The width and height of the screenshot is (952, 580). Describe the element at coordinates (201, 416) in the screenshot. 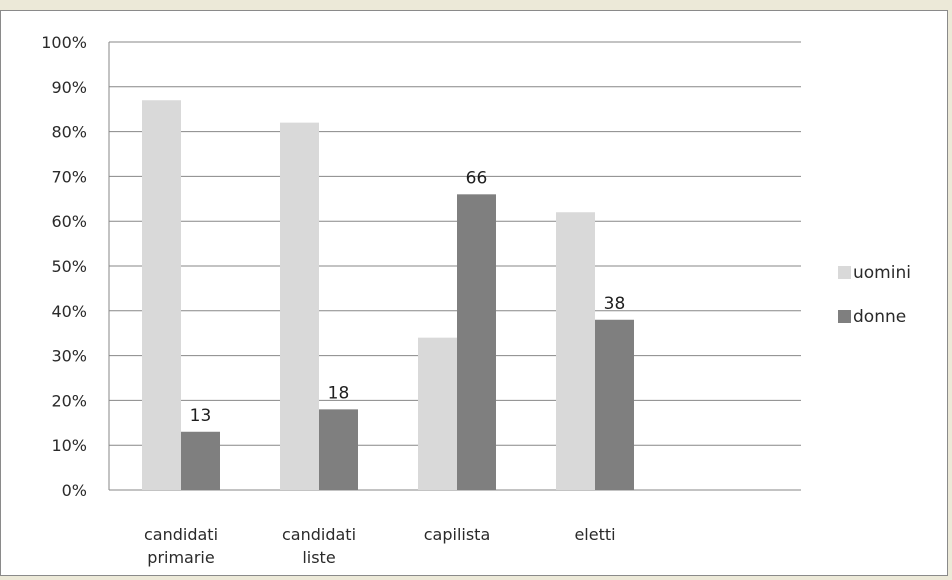

I see `data-label-donne-0: 13` at that location.